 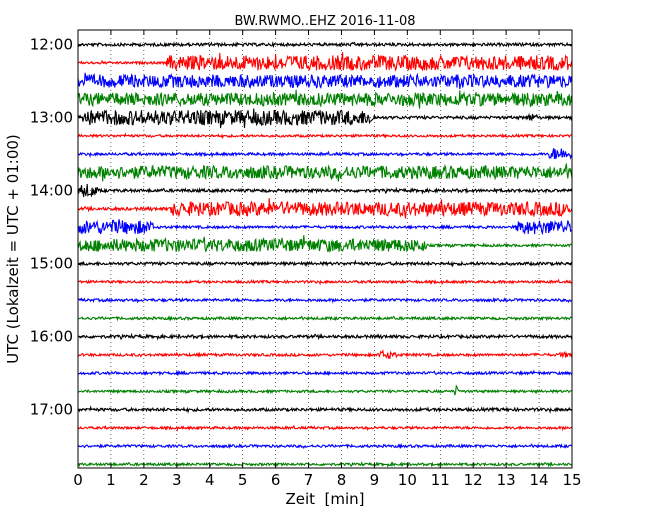 I want to click on x-tick-label-14: 14, so click(x=539, y=480).